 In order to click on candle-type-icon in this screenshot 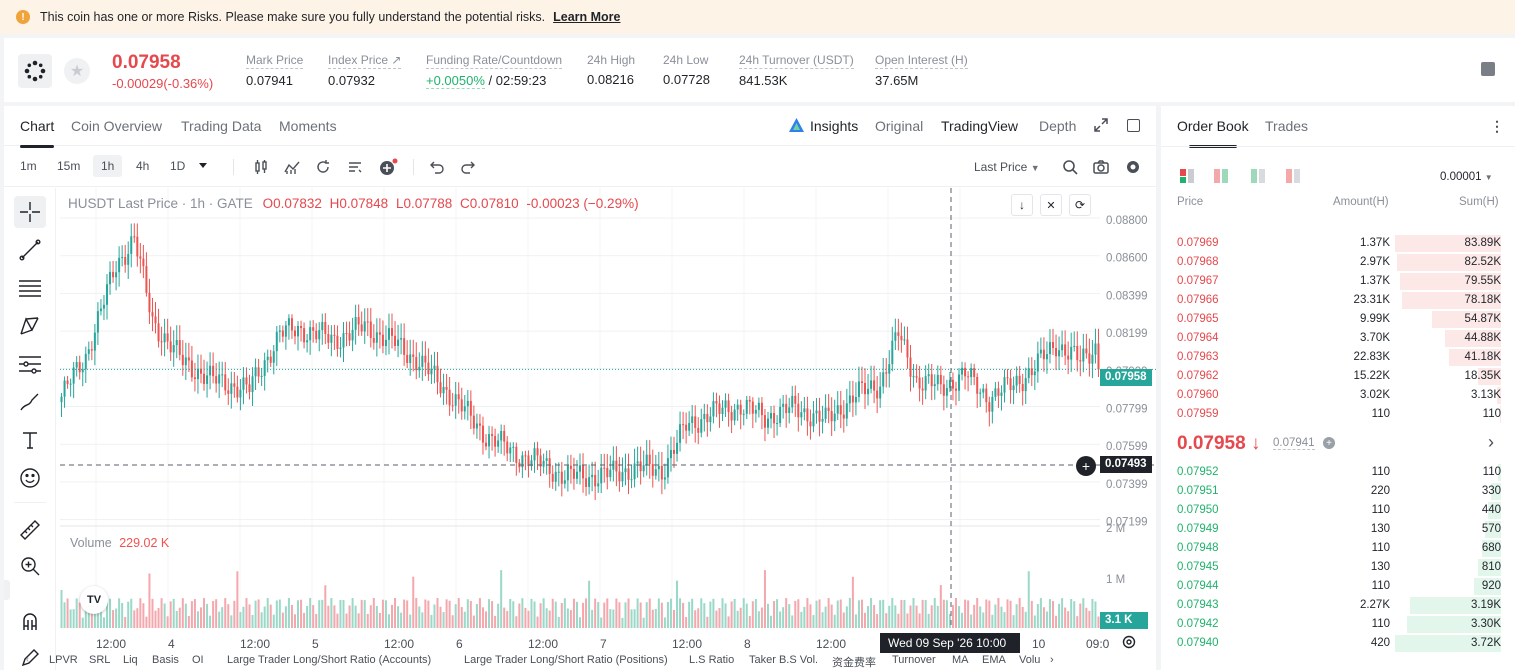, I will do `click(261, 168)`.